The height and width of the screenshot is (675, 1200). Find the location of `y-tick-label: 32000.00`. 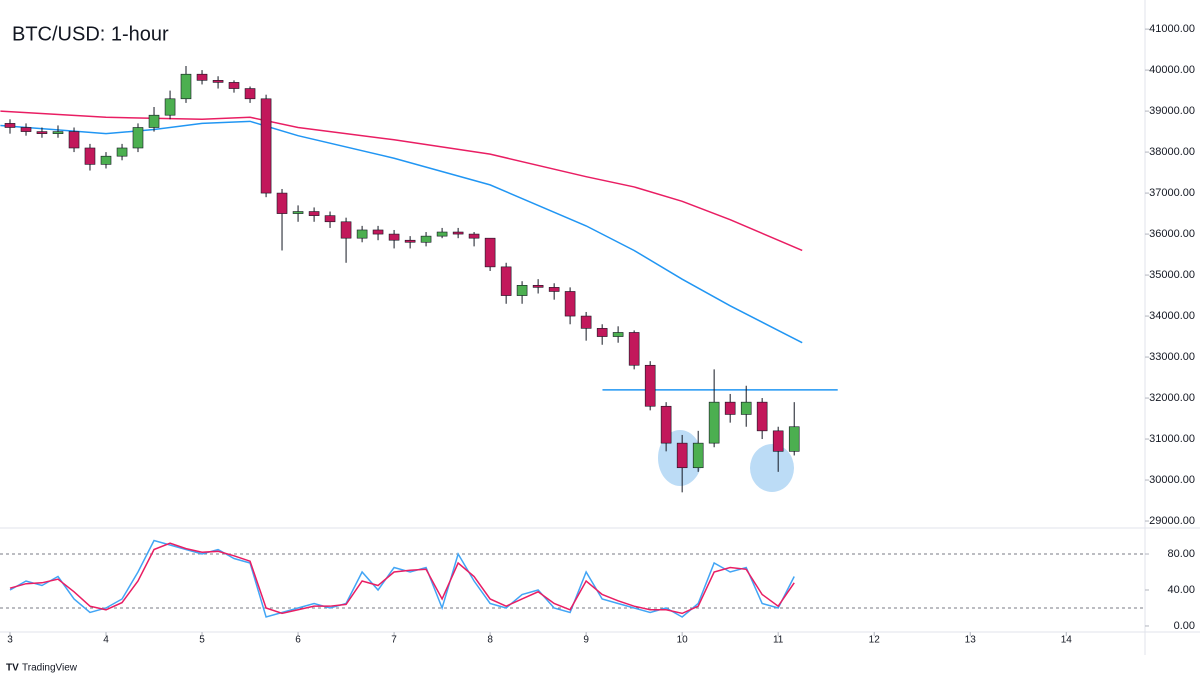

y-tick-label: 32000.00 is located at coordinates (1172, 398).